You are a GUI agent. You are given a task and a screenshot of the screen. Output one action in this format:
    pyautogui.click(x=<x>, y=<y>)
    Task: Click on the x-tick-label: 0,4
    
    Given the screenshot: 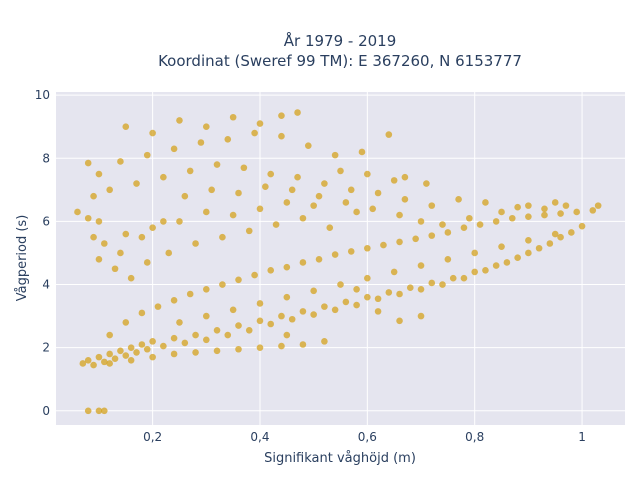 What is the action you would take?
    pyautogui.click(x=259, y=437)
    